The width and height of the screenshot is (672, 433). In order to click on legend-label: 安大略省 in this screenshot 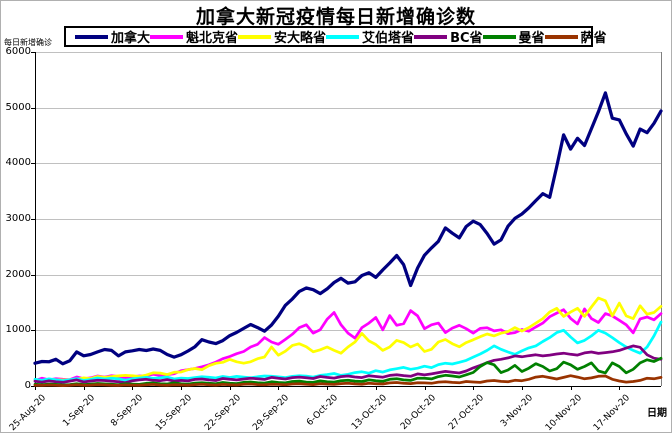, I will do `click(300, 38)`.